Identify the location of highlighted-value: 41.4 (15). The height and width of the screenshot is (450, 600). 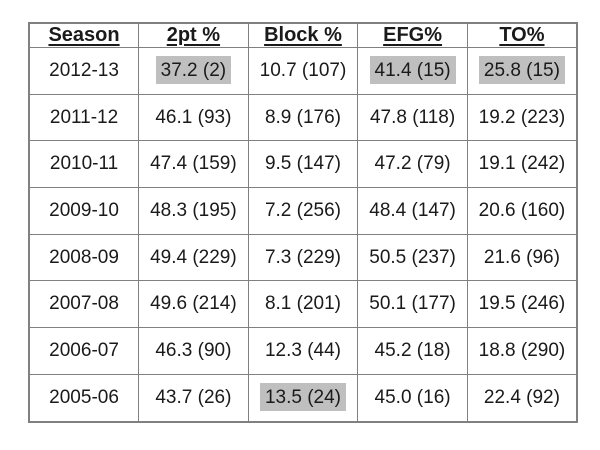
(412, 69).